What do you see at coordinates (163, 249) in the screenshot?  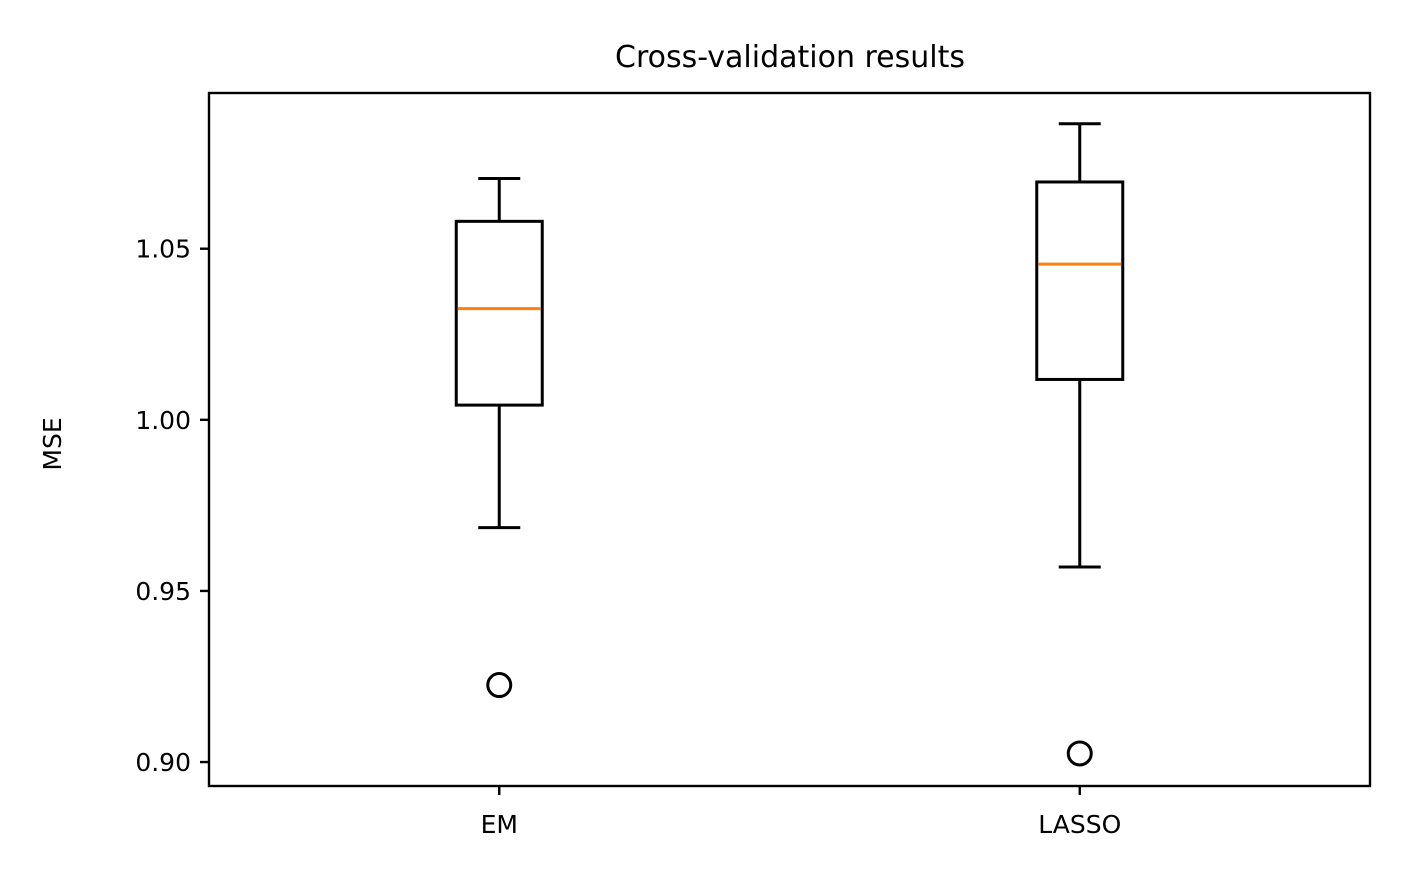 I see `y-tick-label: 1.05` at bounding box center [163, 249].